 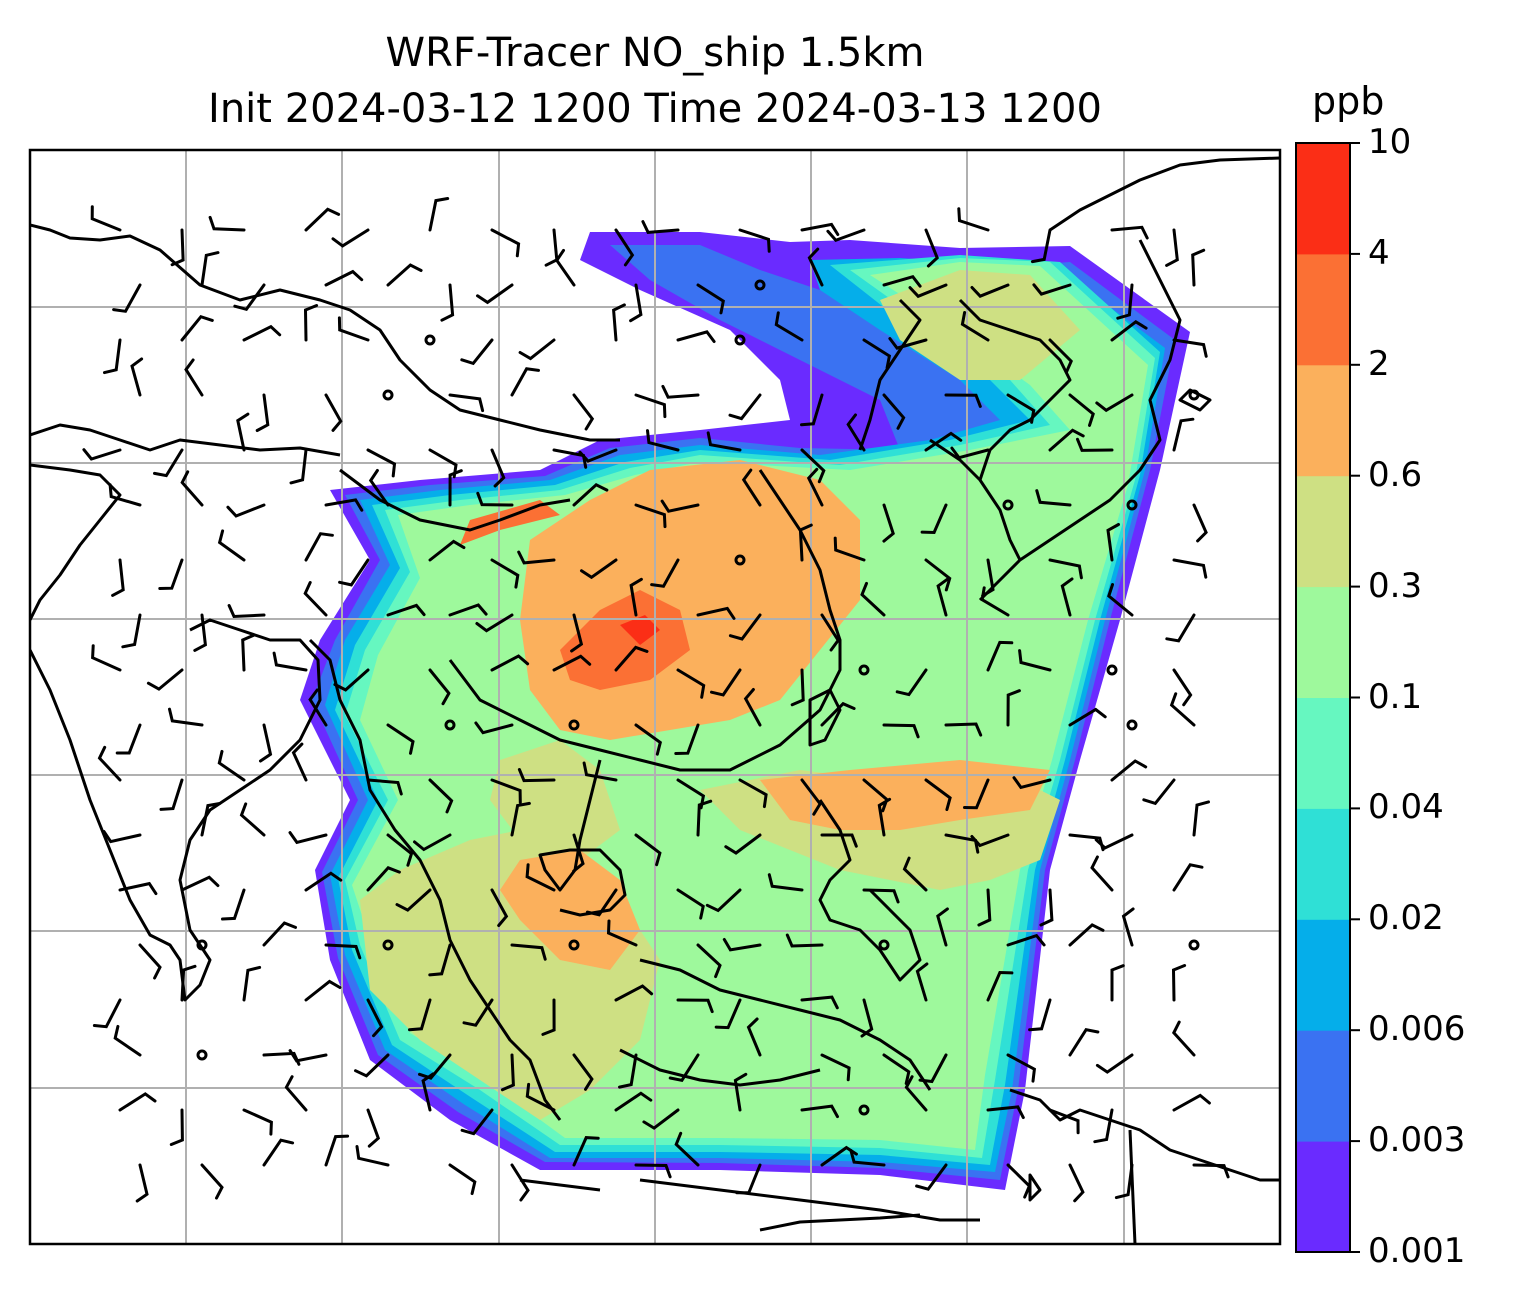 What do you see at coordinates (655, 53) in the screenshot?
I see `title-line-1: WRF-Tracer NO_ship 1.5km` at bounding box center [655, 53].